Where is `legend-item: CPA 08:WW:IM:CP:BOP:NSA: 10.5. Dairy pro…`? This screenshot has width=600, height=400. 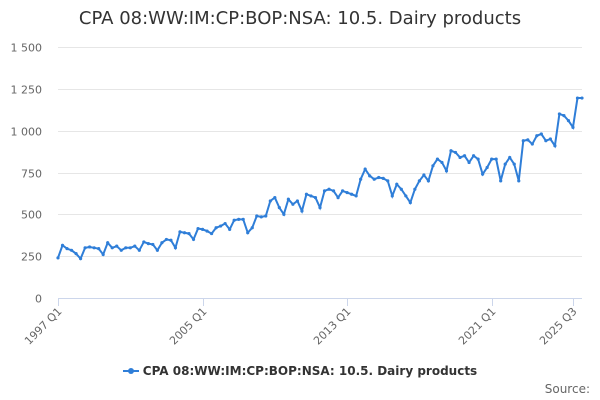 legend-item: CPA 08:WW:IM:CP:BOP:NSA: 10.5. Dairy pro… is located at coordinates (299, 371).